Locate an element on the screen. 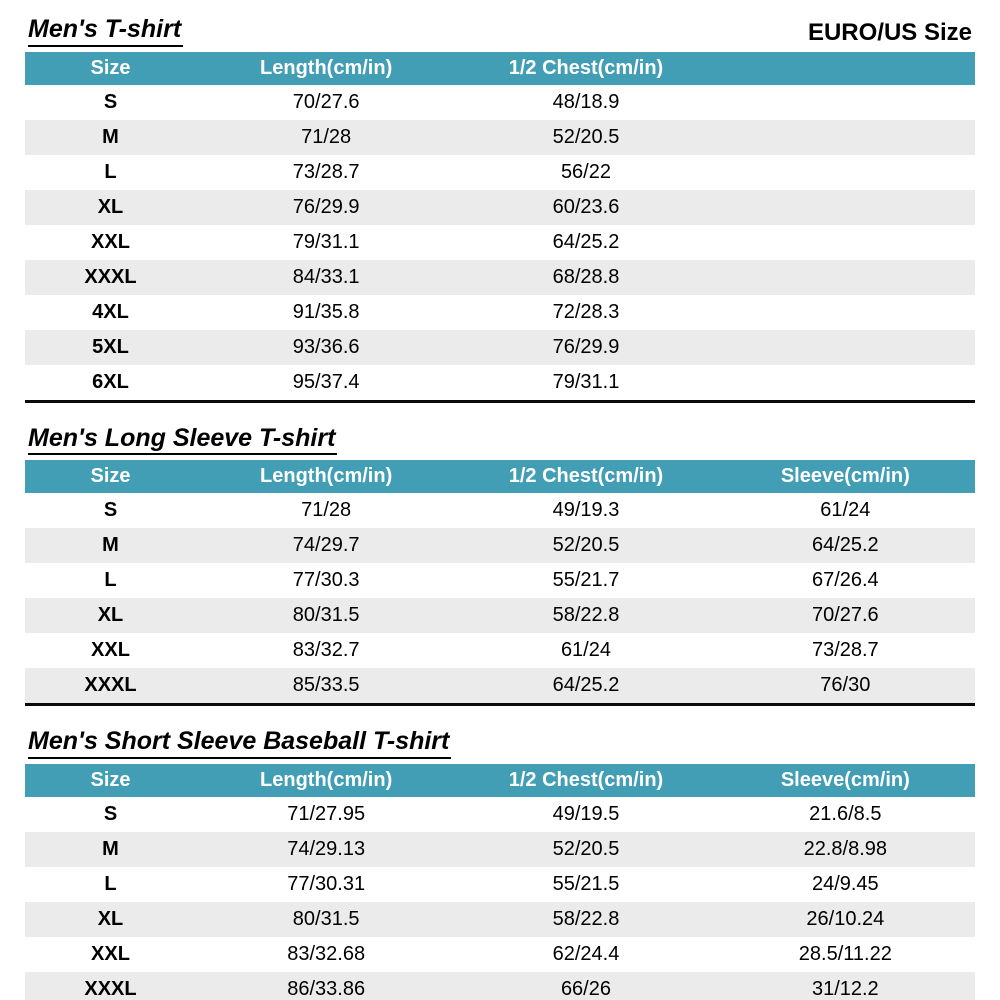  measurement-cell: 26/10.24 is located at coordinates (845, 919).